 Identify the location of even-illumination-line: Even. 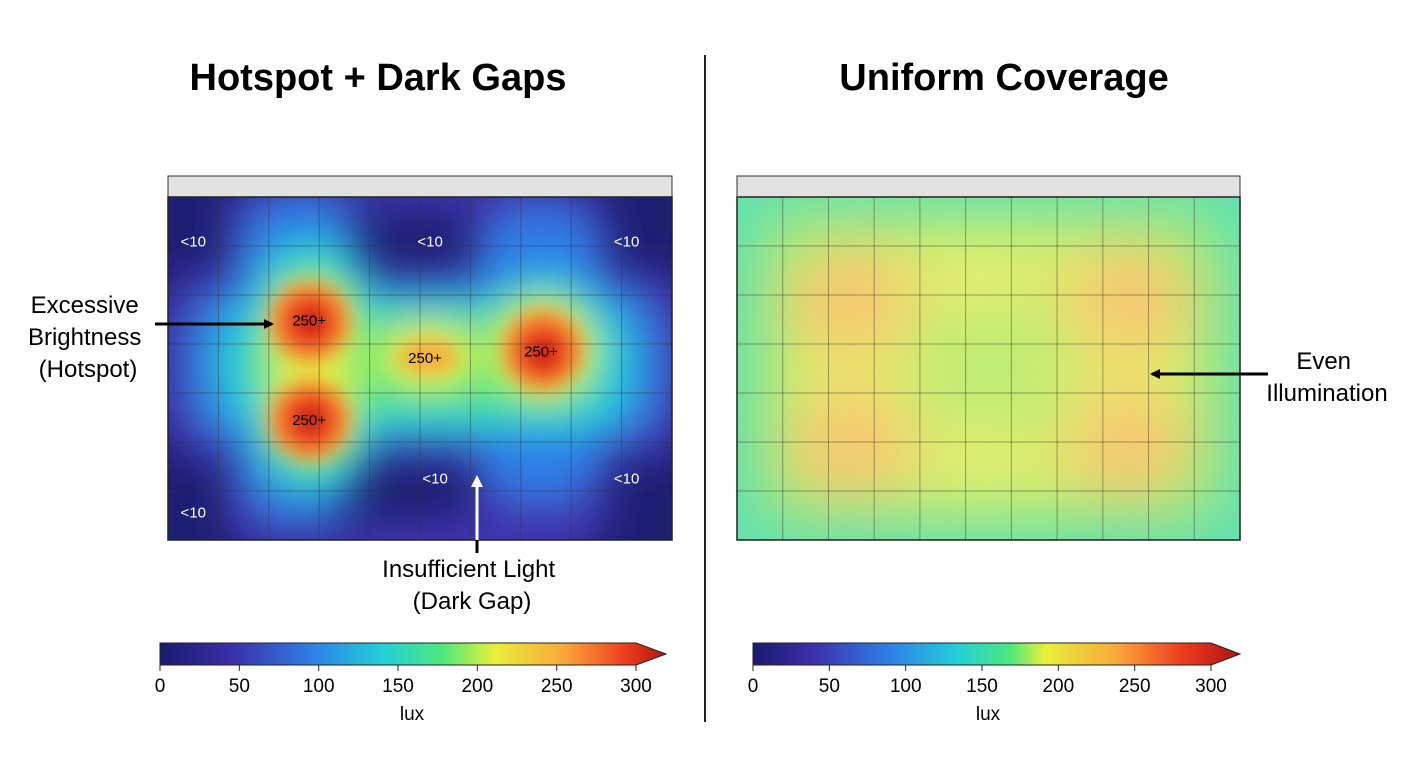
(1323, 361).